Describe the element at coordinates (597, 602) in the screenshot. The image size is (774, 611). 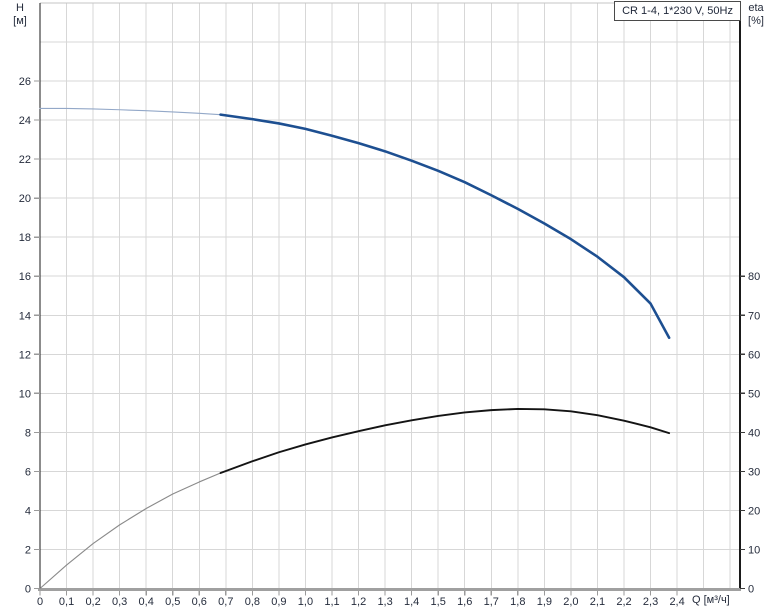
I see `x-tick-label: 2,1` at that location.